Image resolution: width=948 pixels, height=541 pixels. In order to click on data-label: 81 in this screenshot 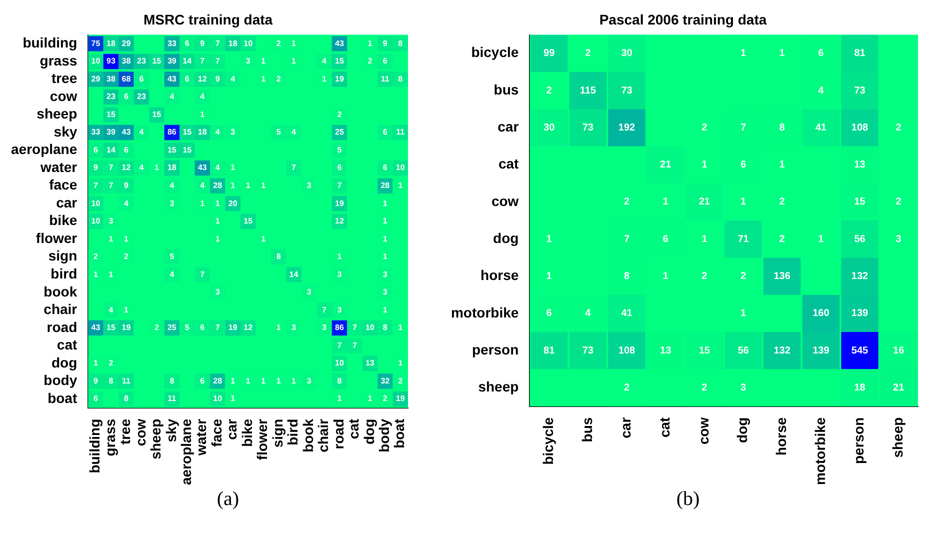, I will do `click(860, 54)`.